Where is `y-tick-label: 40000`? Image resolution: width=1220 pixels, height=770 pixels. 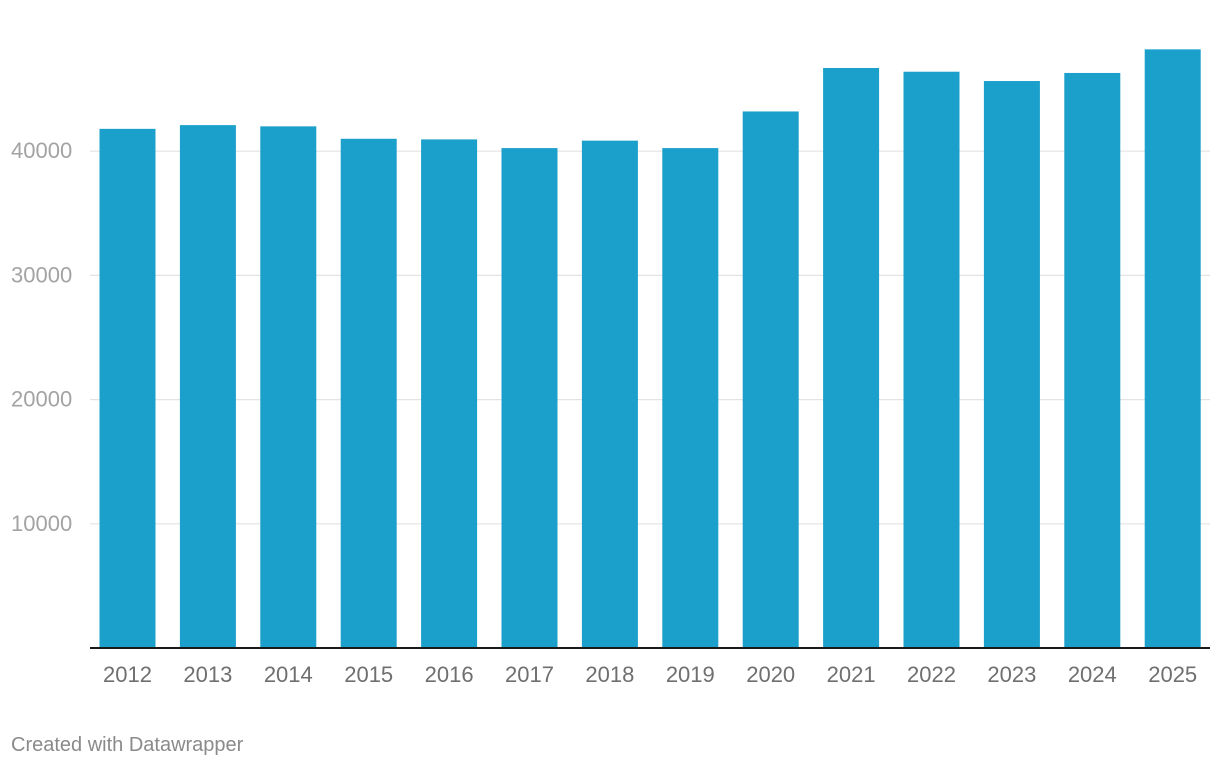
y-tick-label: 40000 is located at coordinates (41, 150).